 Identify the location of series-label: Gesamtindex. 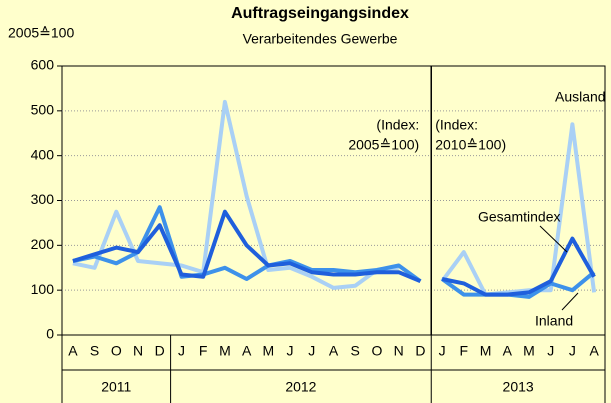
(519, 217).